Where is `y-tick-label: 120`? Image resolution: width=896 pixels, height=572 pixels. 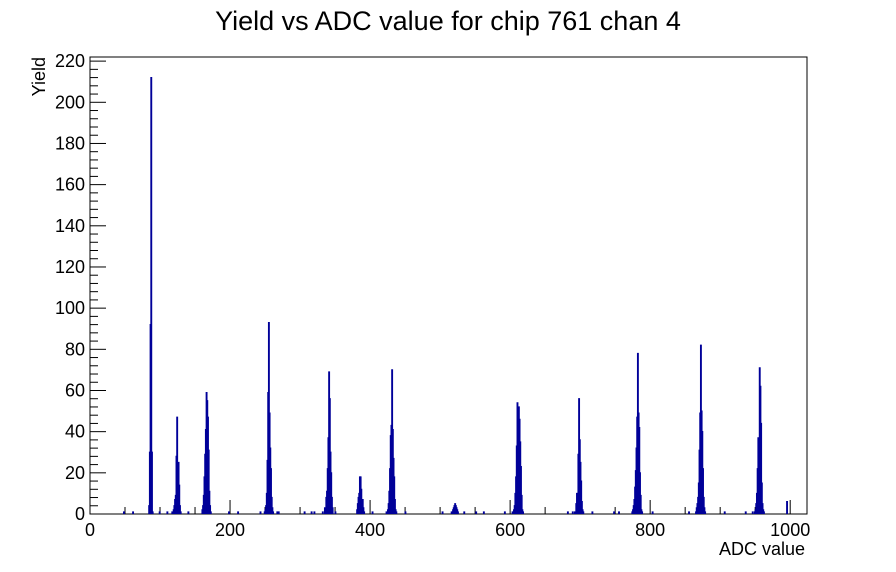 y-tick-label: 120 is located at coordinates (70, 267).